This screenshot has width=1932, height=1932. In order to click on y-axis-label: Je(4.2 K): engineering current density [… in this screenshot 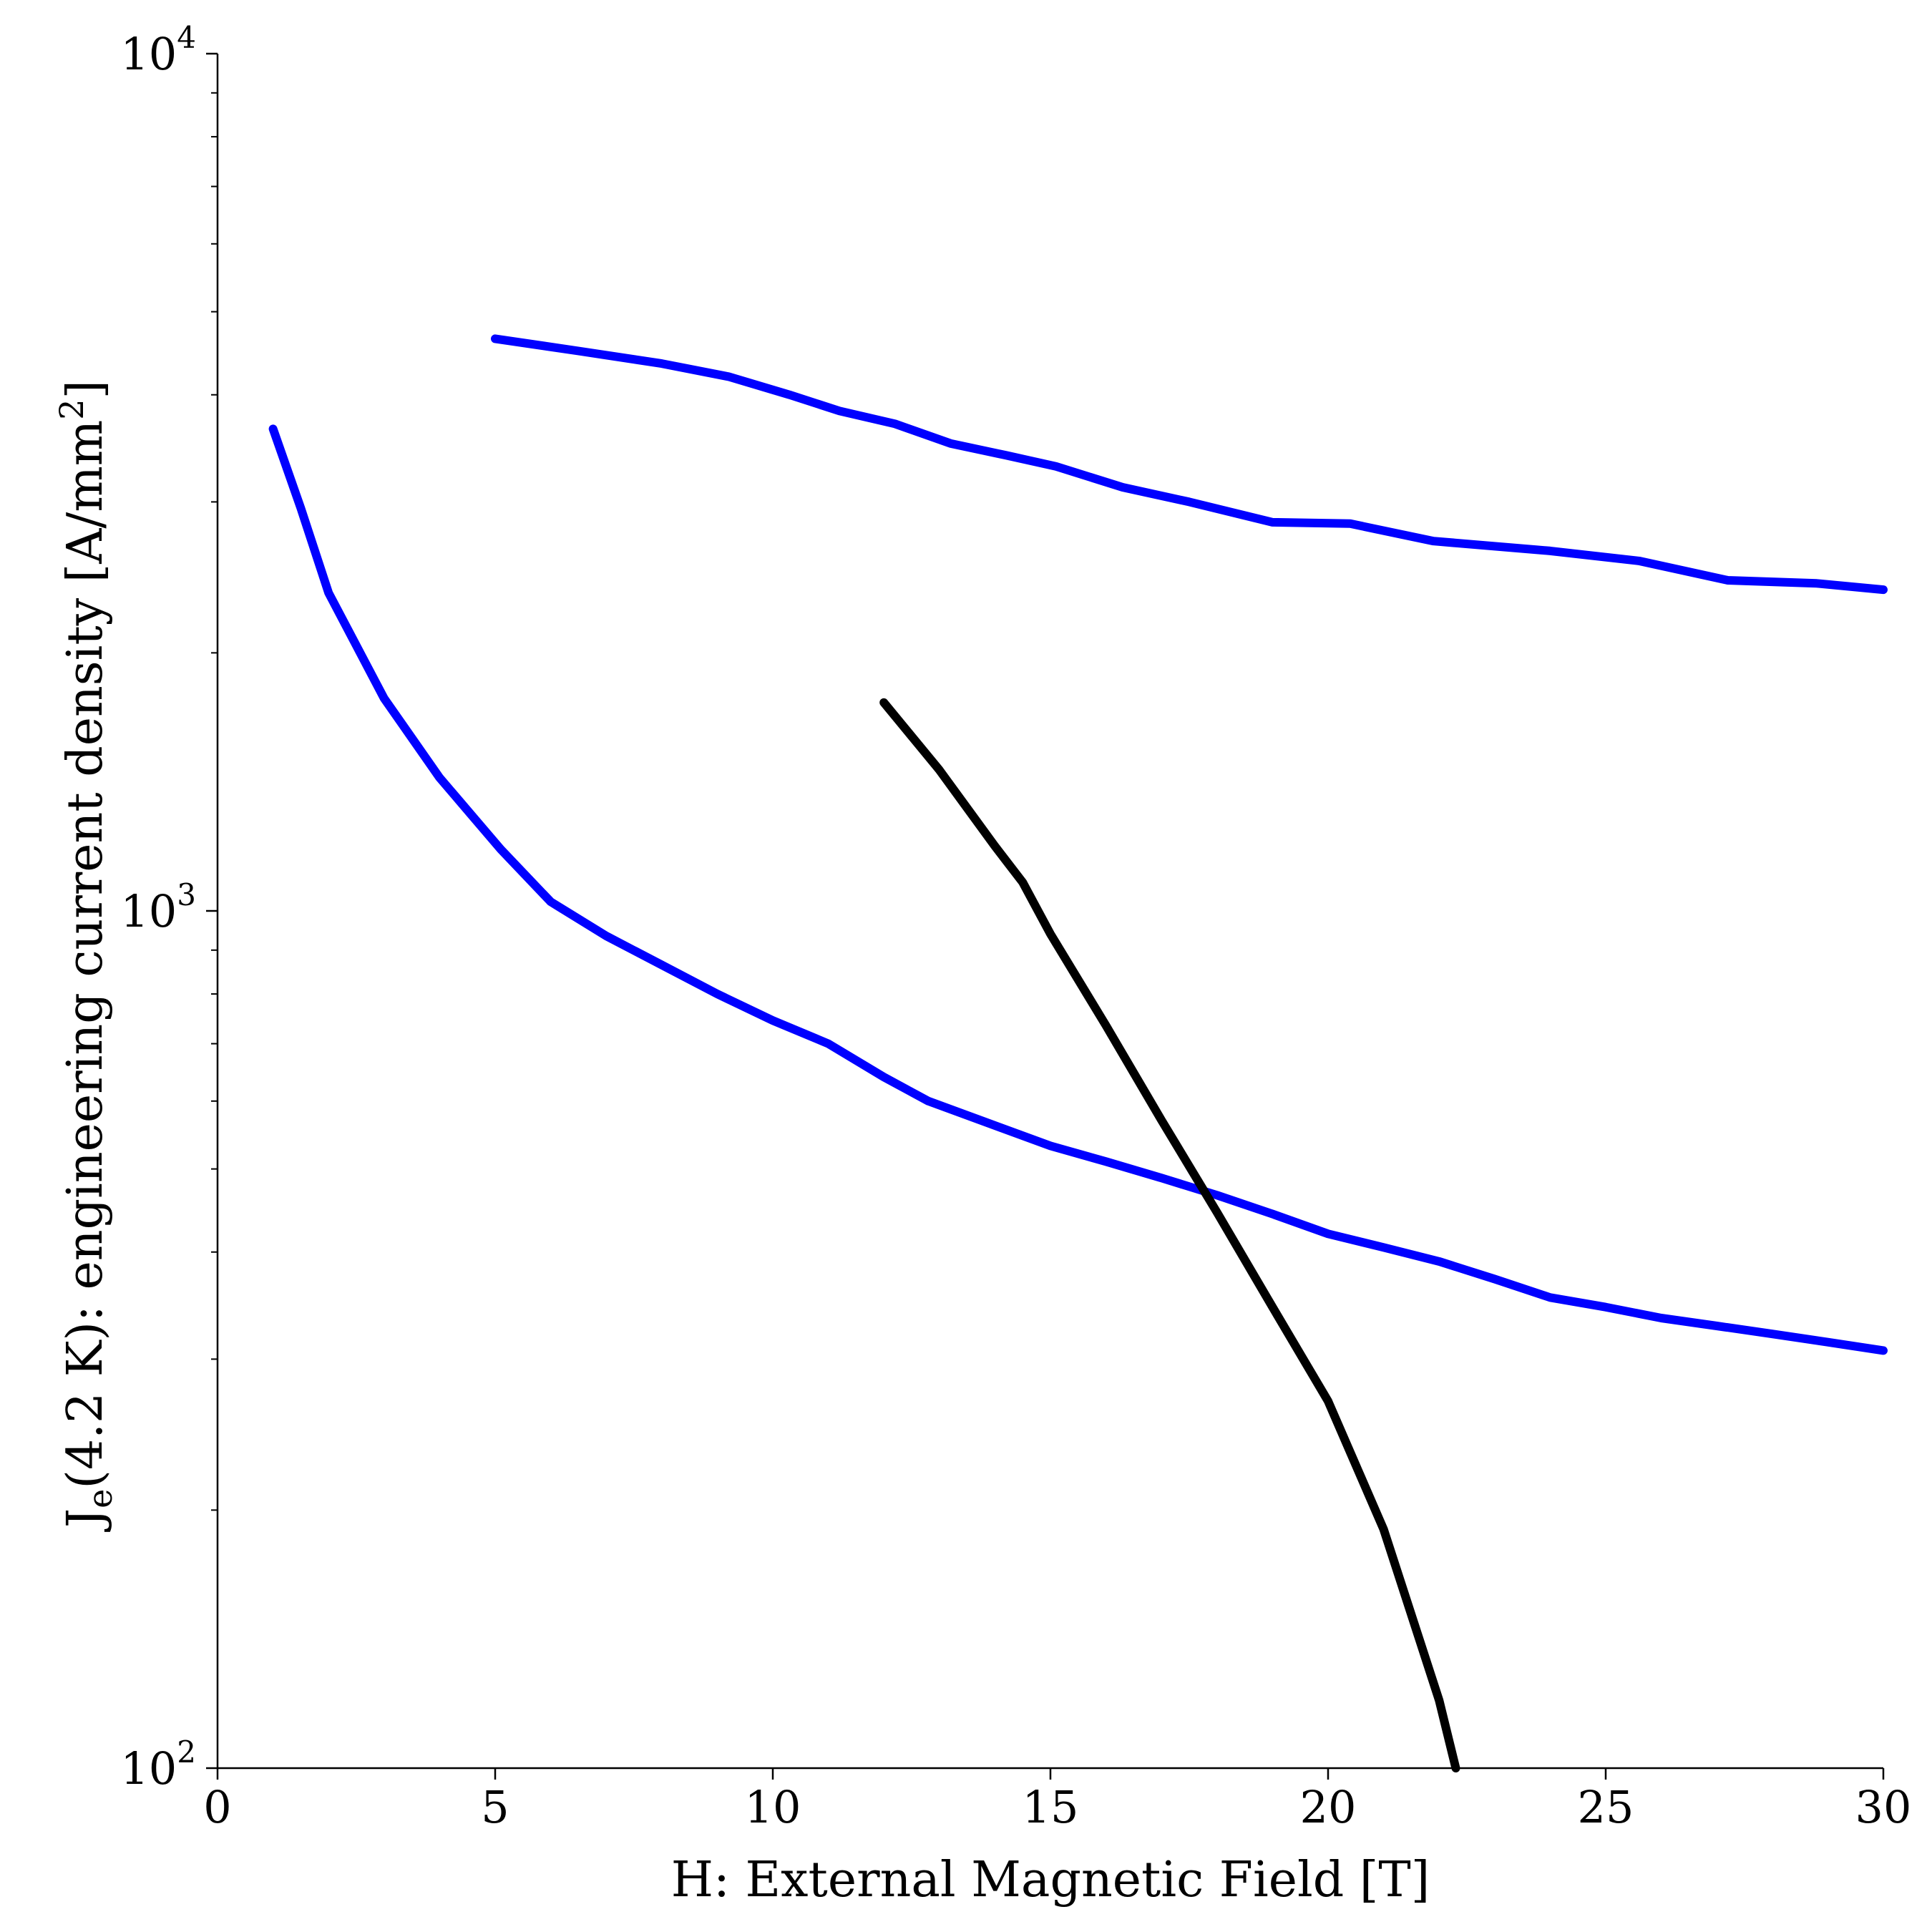, I will do `click(85, 956)`.